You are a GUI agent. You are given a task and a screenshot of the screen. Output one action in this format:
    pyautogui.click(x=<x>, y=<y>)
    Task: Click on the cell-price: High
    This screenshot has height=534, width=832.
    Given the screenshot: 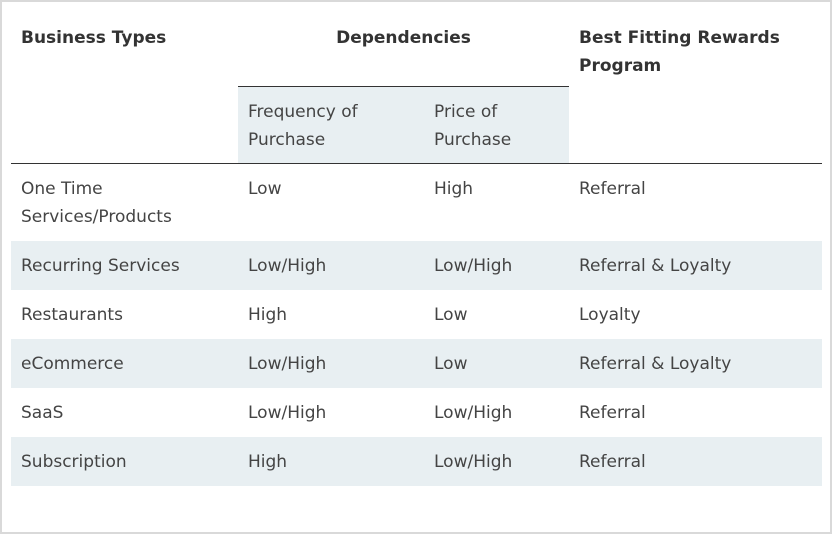 What is the action you would take?
    pyautogui.click(x=454, y=189)
    